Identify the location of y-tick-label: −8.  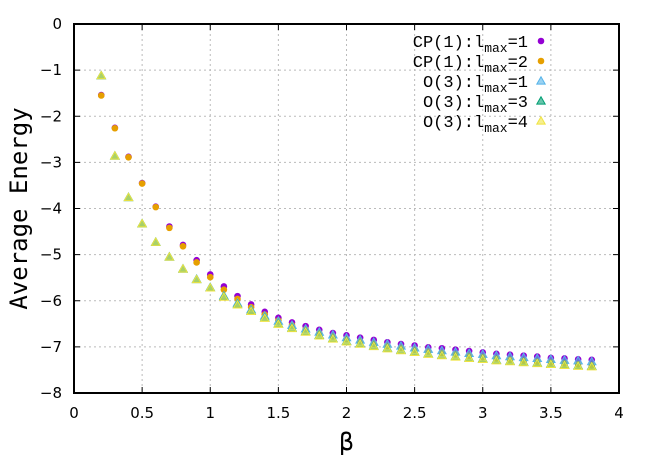
(51, 393).